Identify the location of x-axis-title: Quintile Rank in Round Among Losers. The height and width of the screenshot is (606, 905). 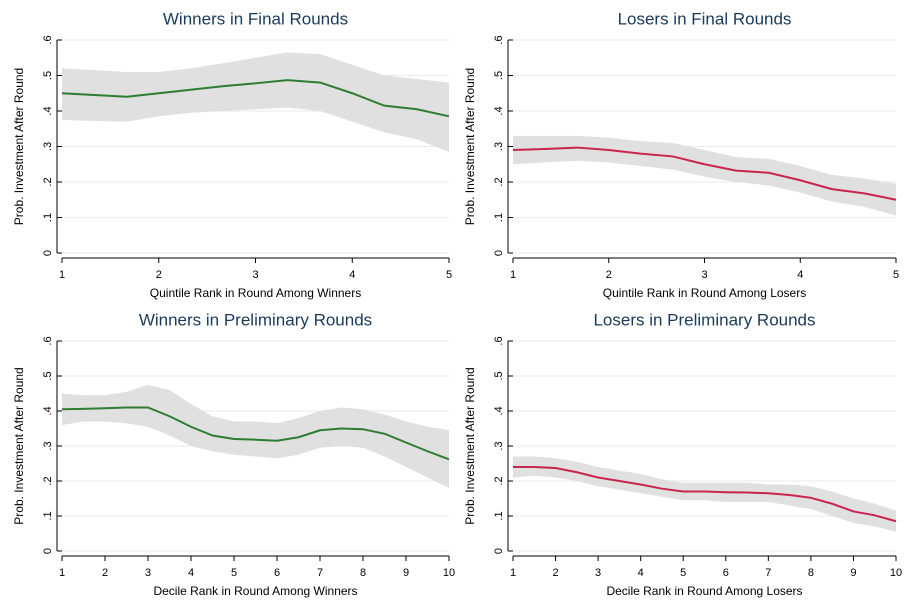
(704, 293).